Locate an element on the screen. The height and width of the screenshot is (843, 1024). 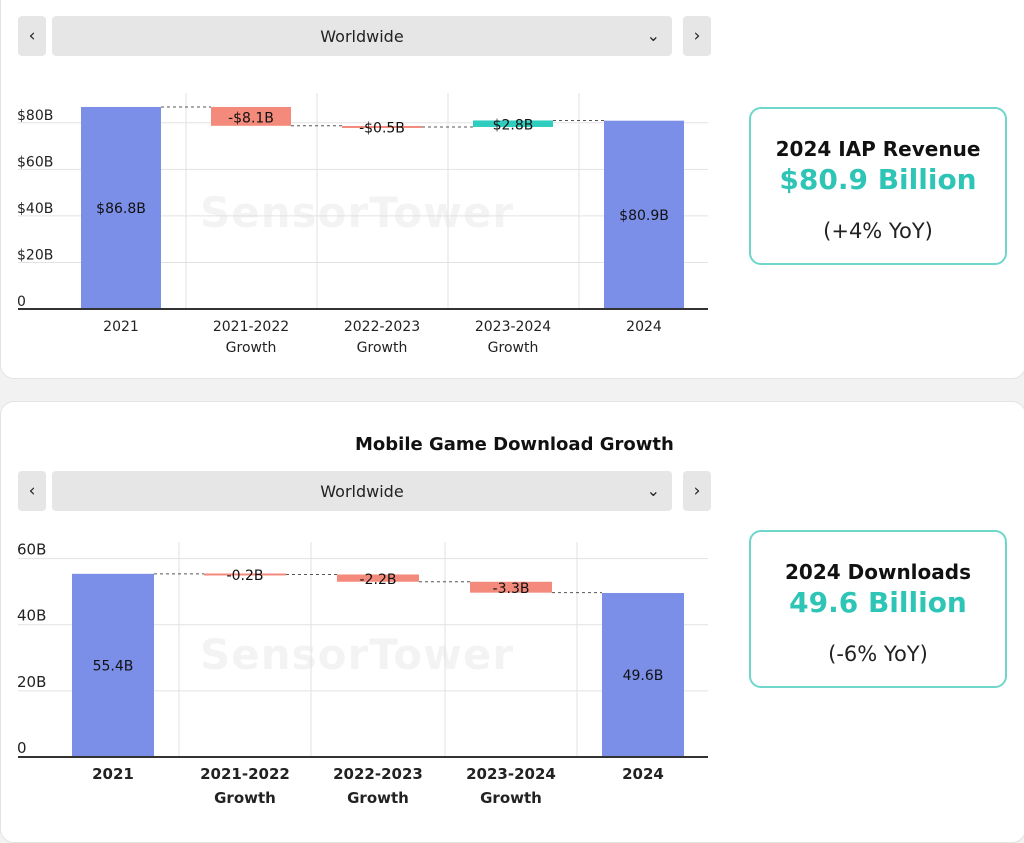
top-region-value: Worldwide is located at coordinates (362, 36).